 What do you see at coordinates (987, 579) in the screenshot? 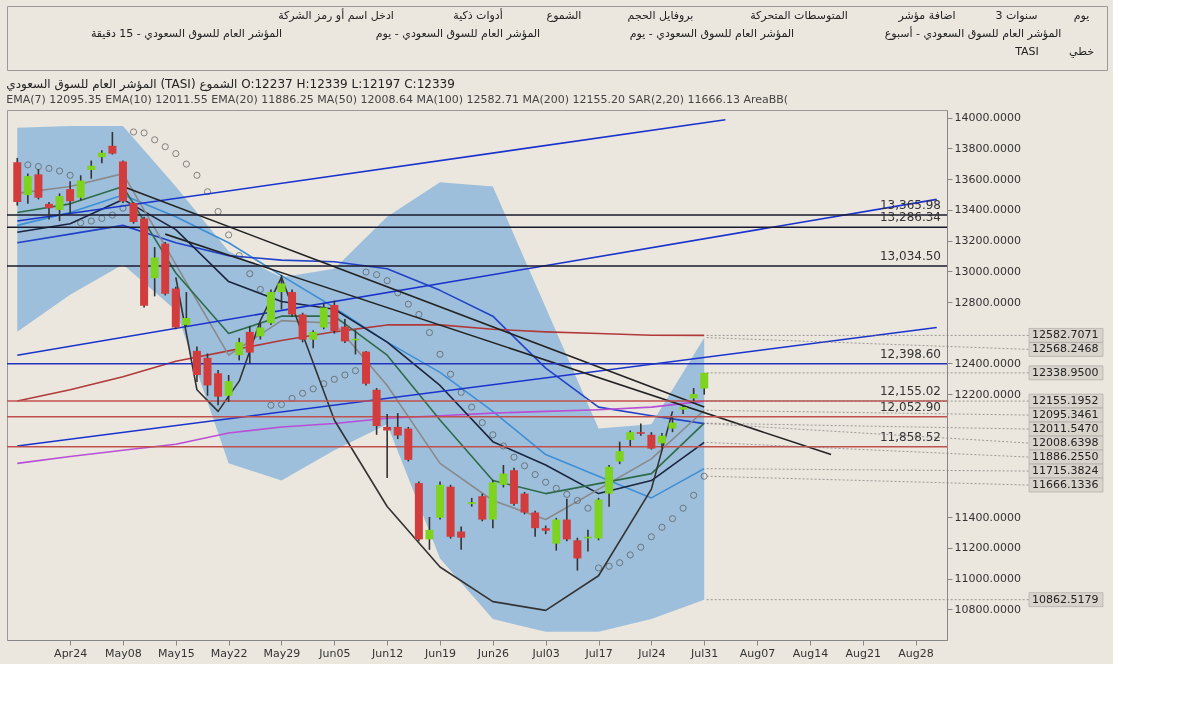
I see `y-tick-label: 11000.0000` at bounding box center [987, 579].